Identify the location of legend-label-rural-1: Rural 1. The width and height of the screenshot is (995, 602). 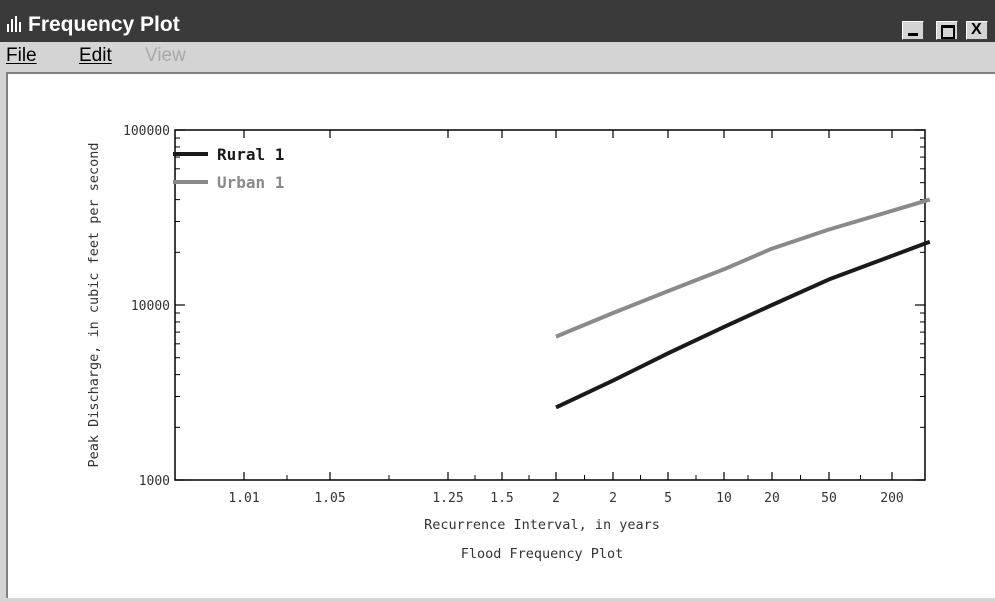
(250, 154).